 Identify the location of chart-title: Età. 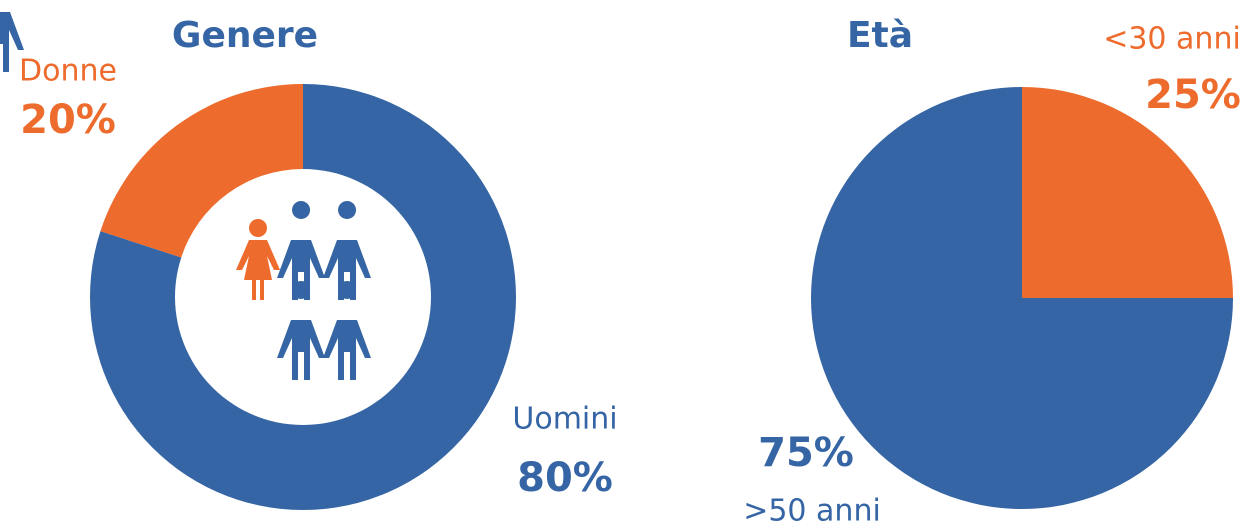
(880, 35).